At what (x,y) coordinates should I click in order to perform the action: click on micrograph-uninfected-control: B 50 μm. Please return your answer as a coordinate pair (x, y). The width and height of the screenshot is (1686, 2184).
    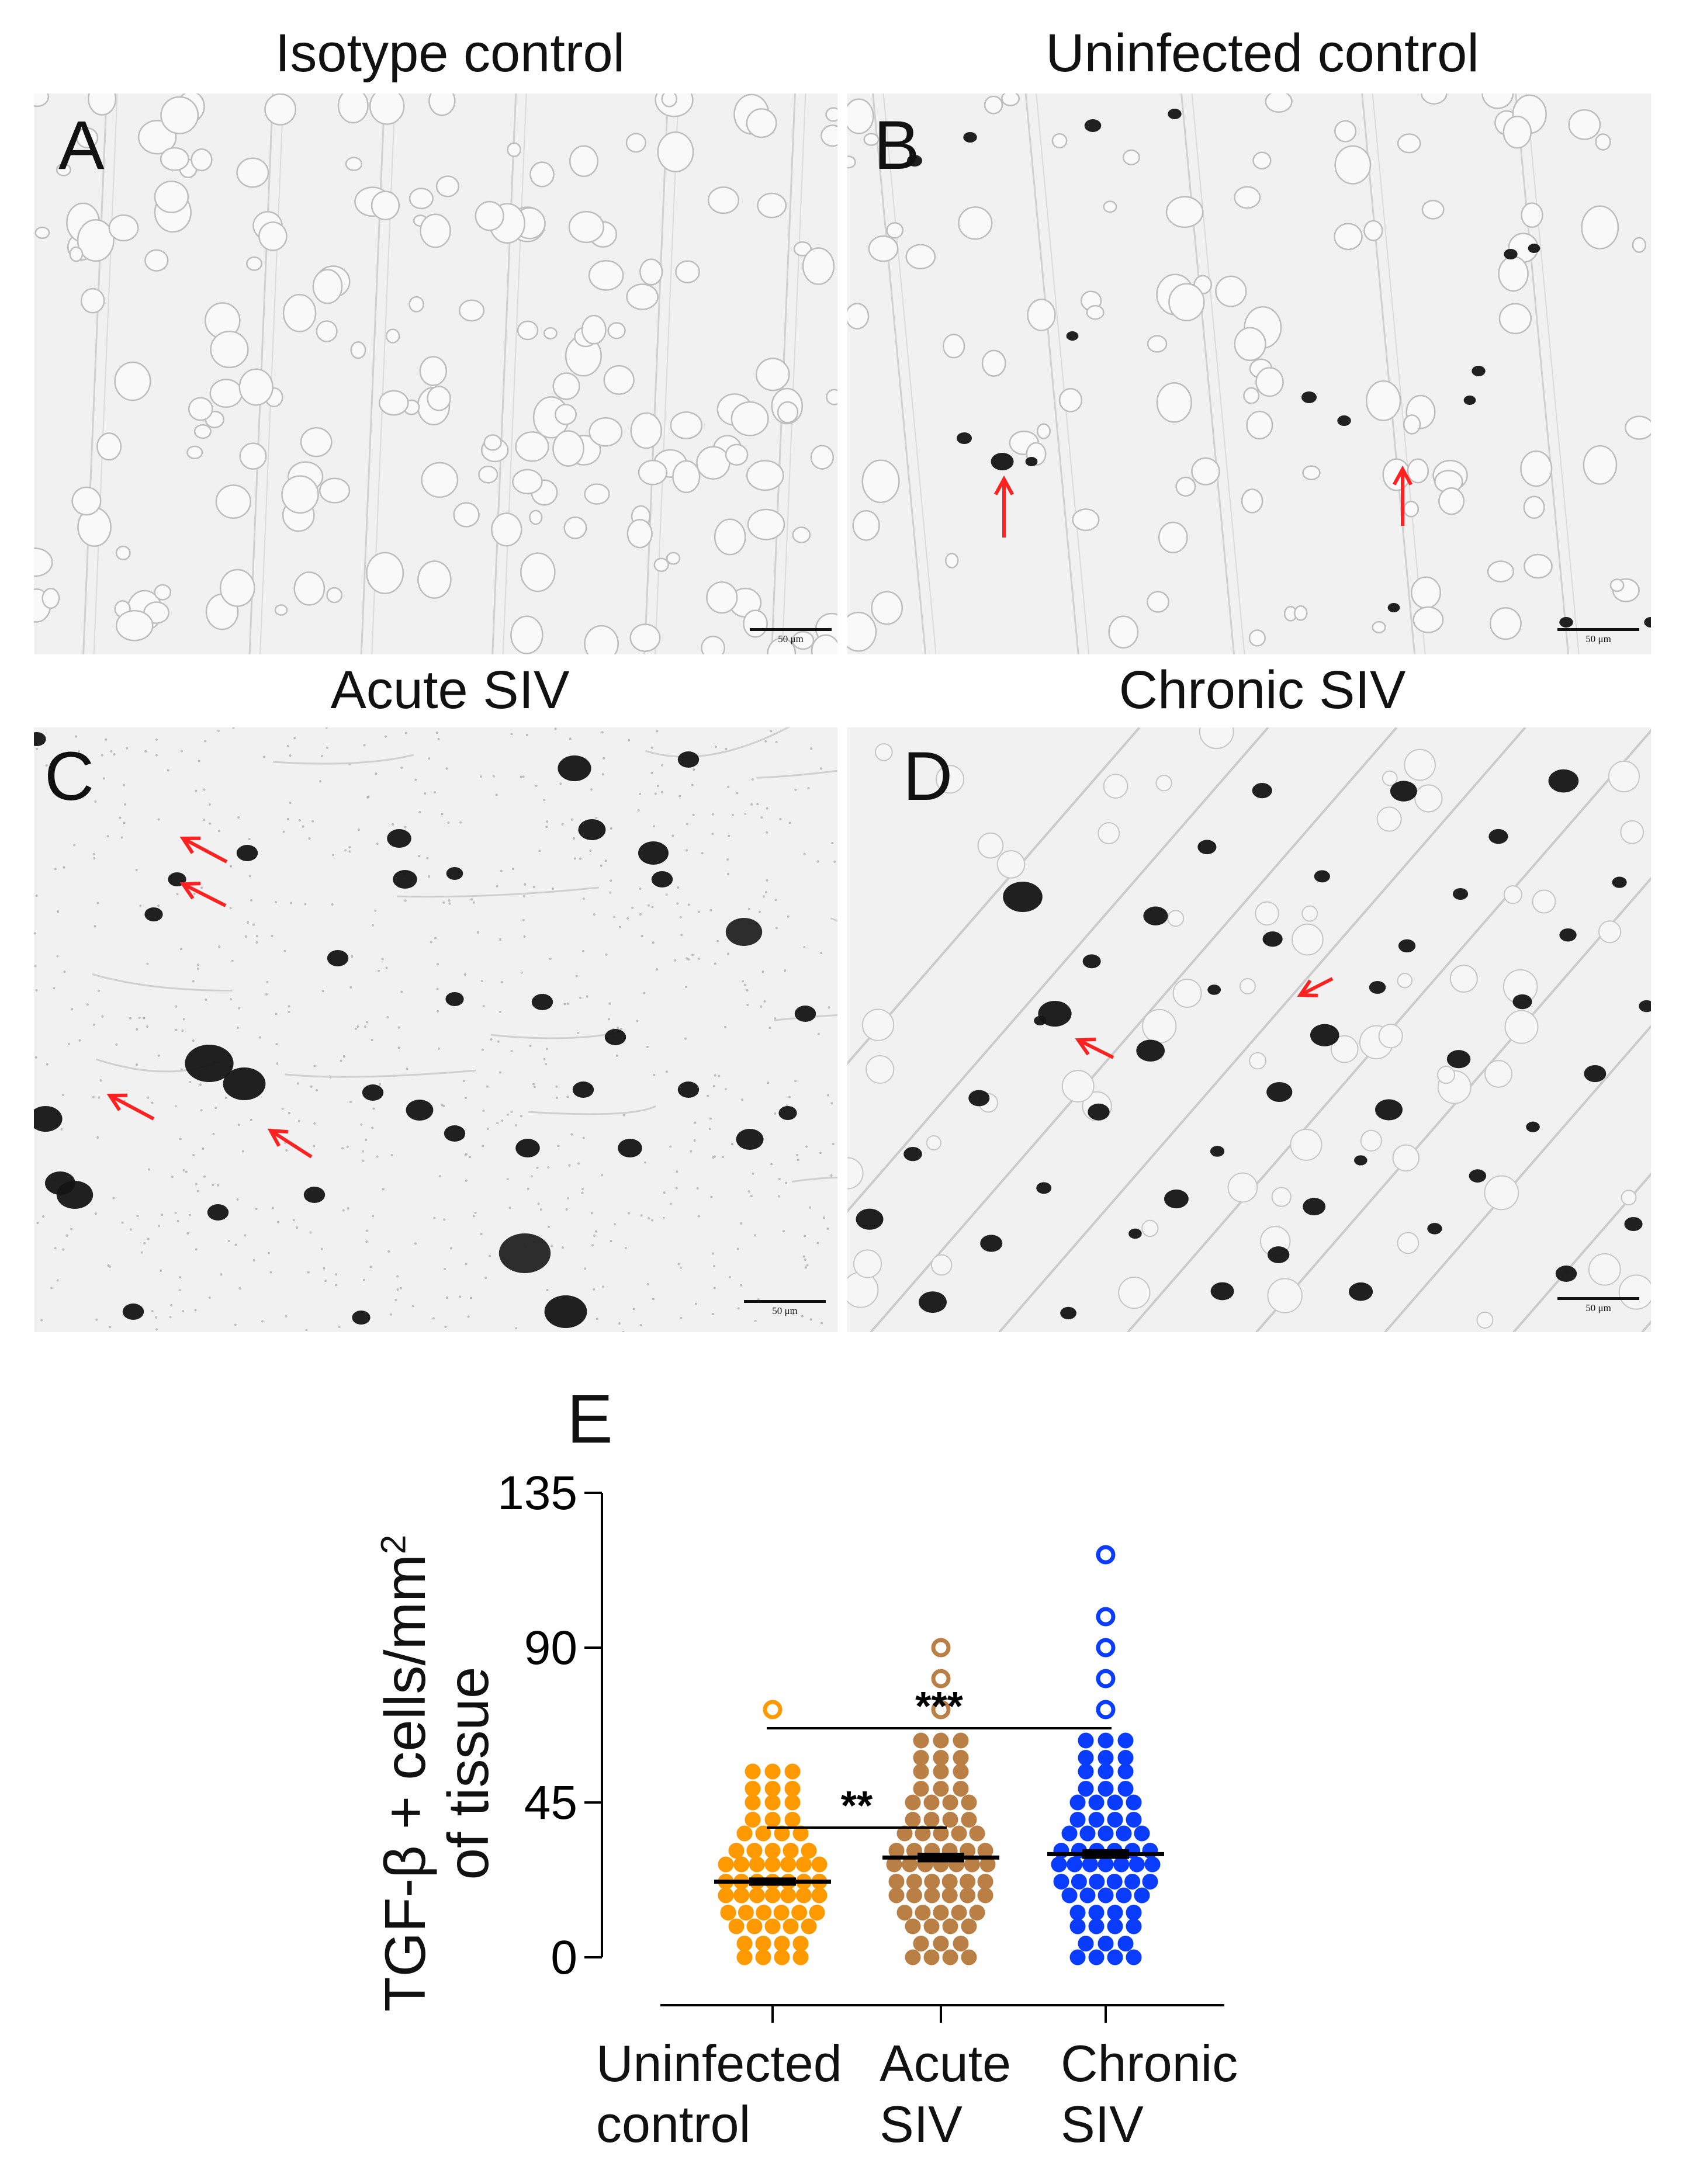
    Looking at the image, I should click on (1249, 373).